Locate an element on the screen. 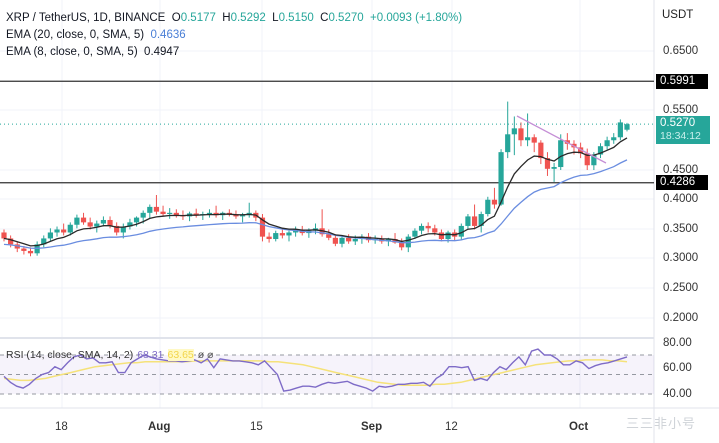 Image resolution: width=719 pixels, height=443 pixels. rsi-legend: RSI (14, close, SMA, 14, 2) 68.31 63.65 ø ⌀ is located at coordinates (110, 355).